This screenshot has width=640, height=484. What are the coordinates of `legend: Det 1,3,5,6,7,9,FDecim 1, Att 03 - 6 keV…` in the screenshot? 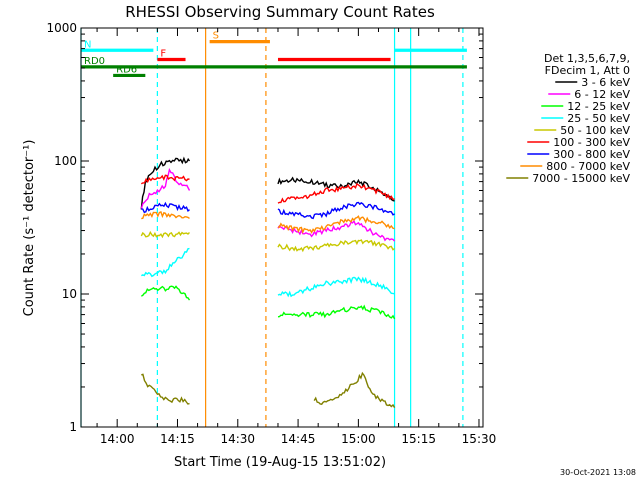 It's located at (568, 118).